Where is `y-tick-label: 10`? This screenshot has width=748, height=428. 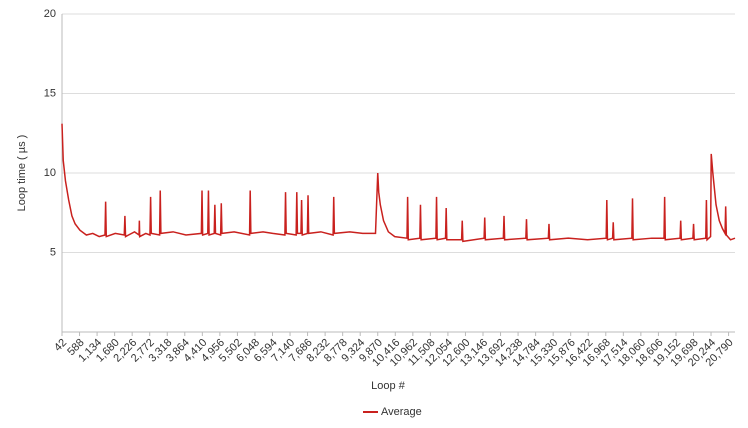 y-tick-label: 10 is located at coordinates (50, 173).